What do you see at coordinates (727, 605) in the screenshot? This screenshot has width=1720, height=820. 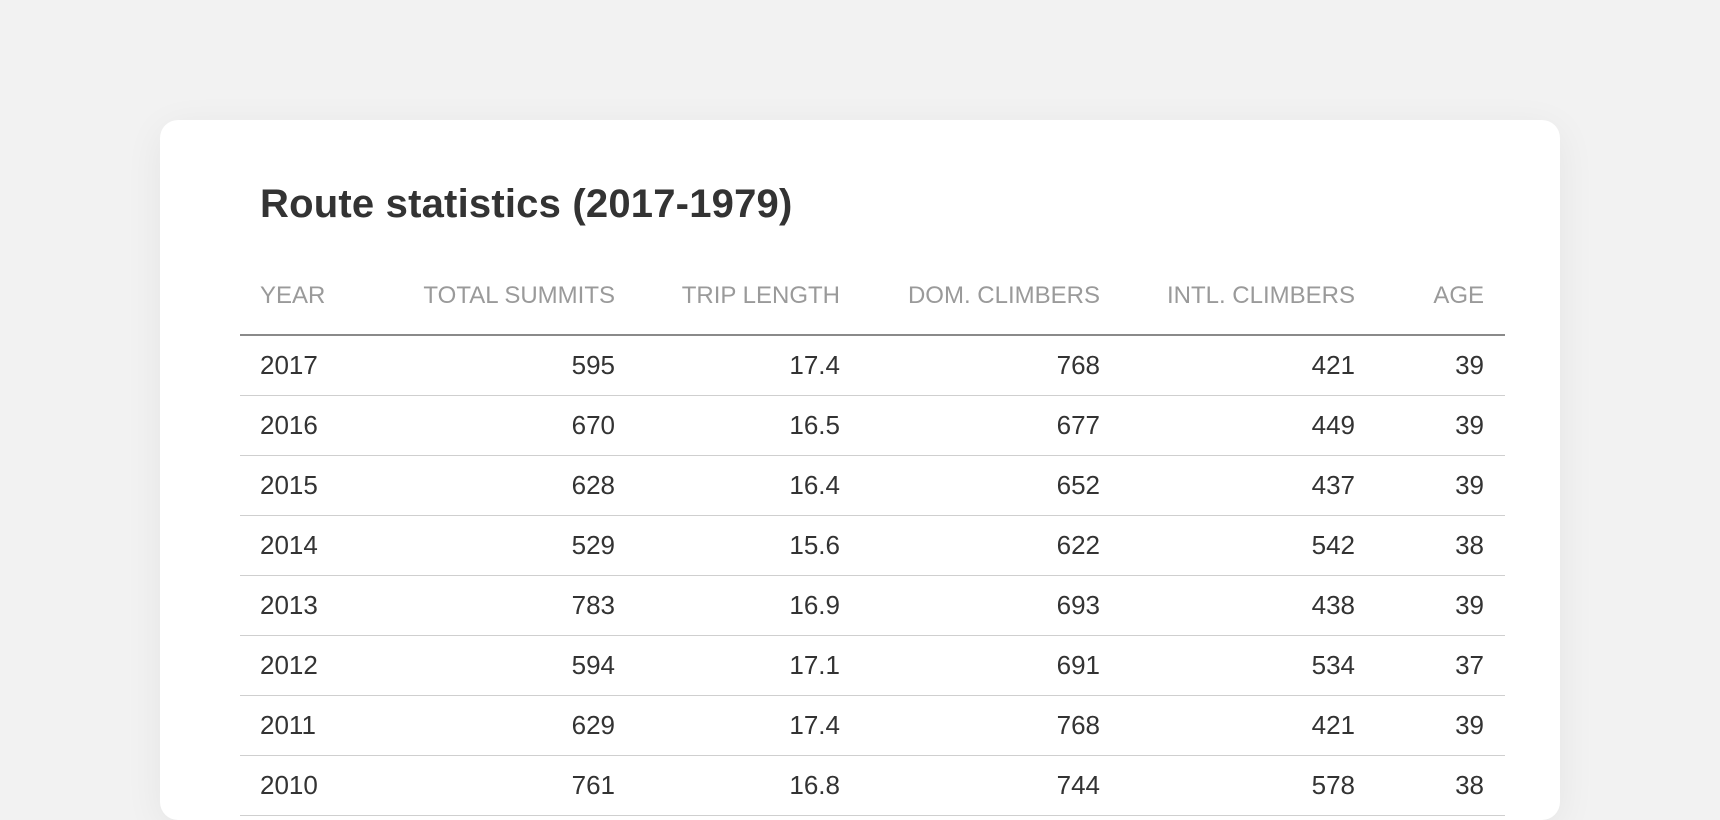 I see `cell-trip-length: 16.9` at bounding box center [727, 605].